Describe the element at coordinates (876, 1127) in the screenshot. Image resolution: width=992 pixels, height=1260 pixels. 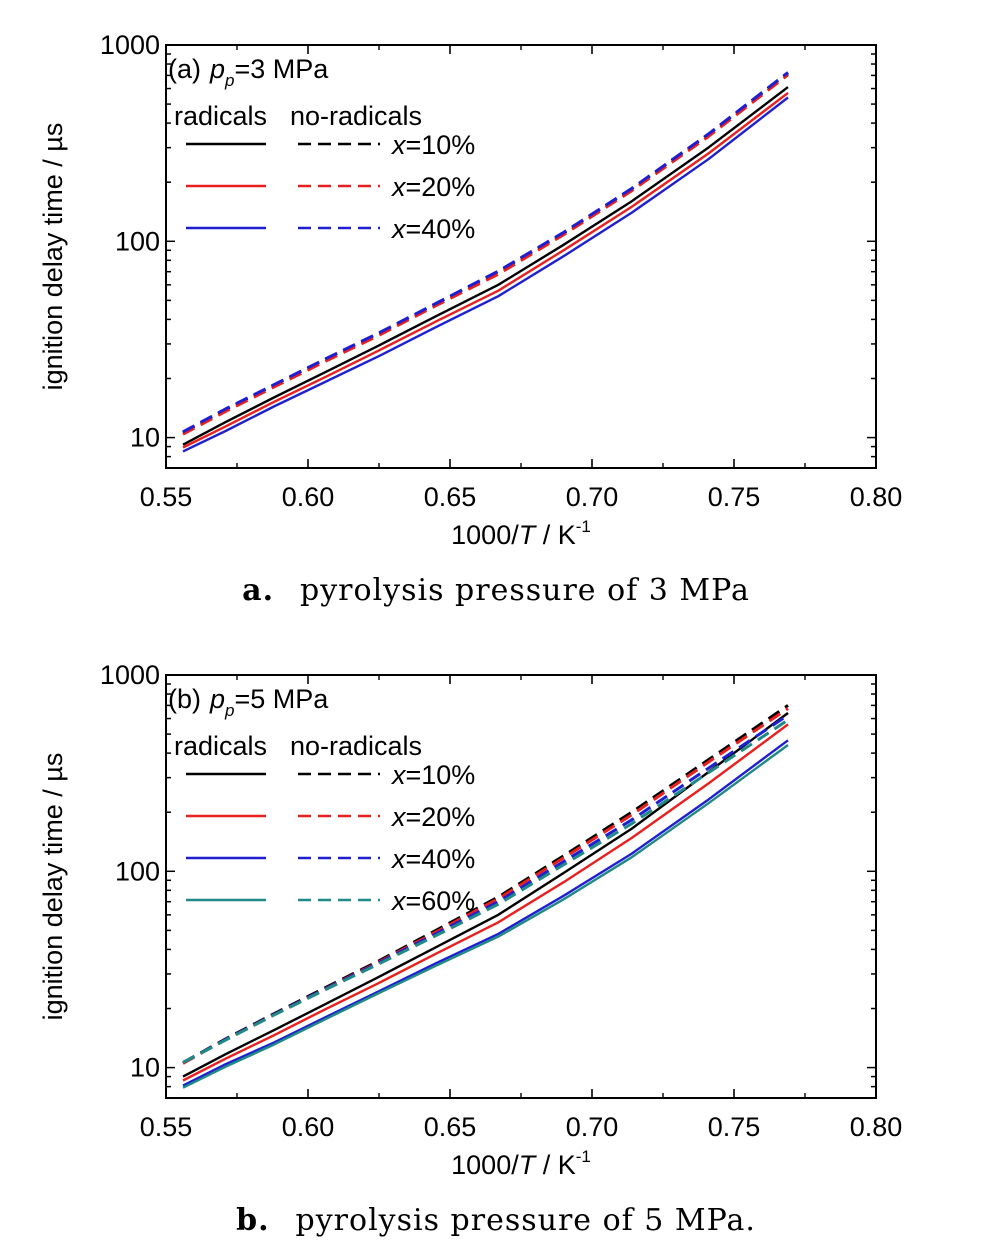
I see `chartb-x-tick-label: 0.80` at that location.